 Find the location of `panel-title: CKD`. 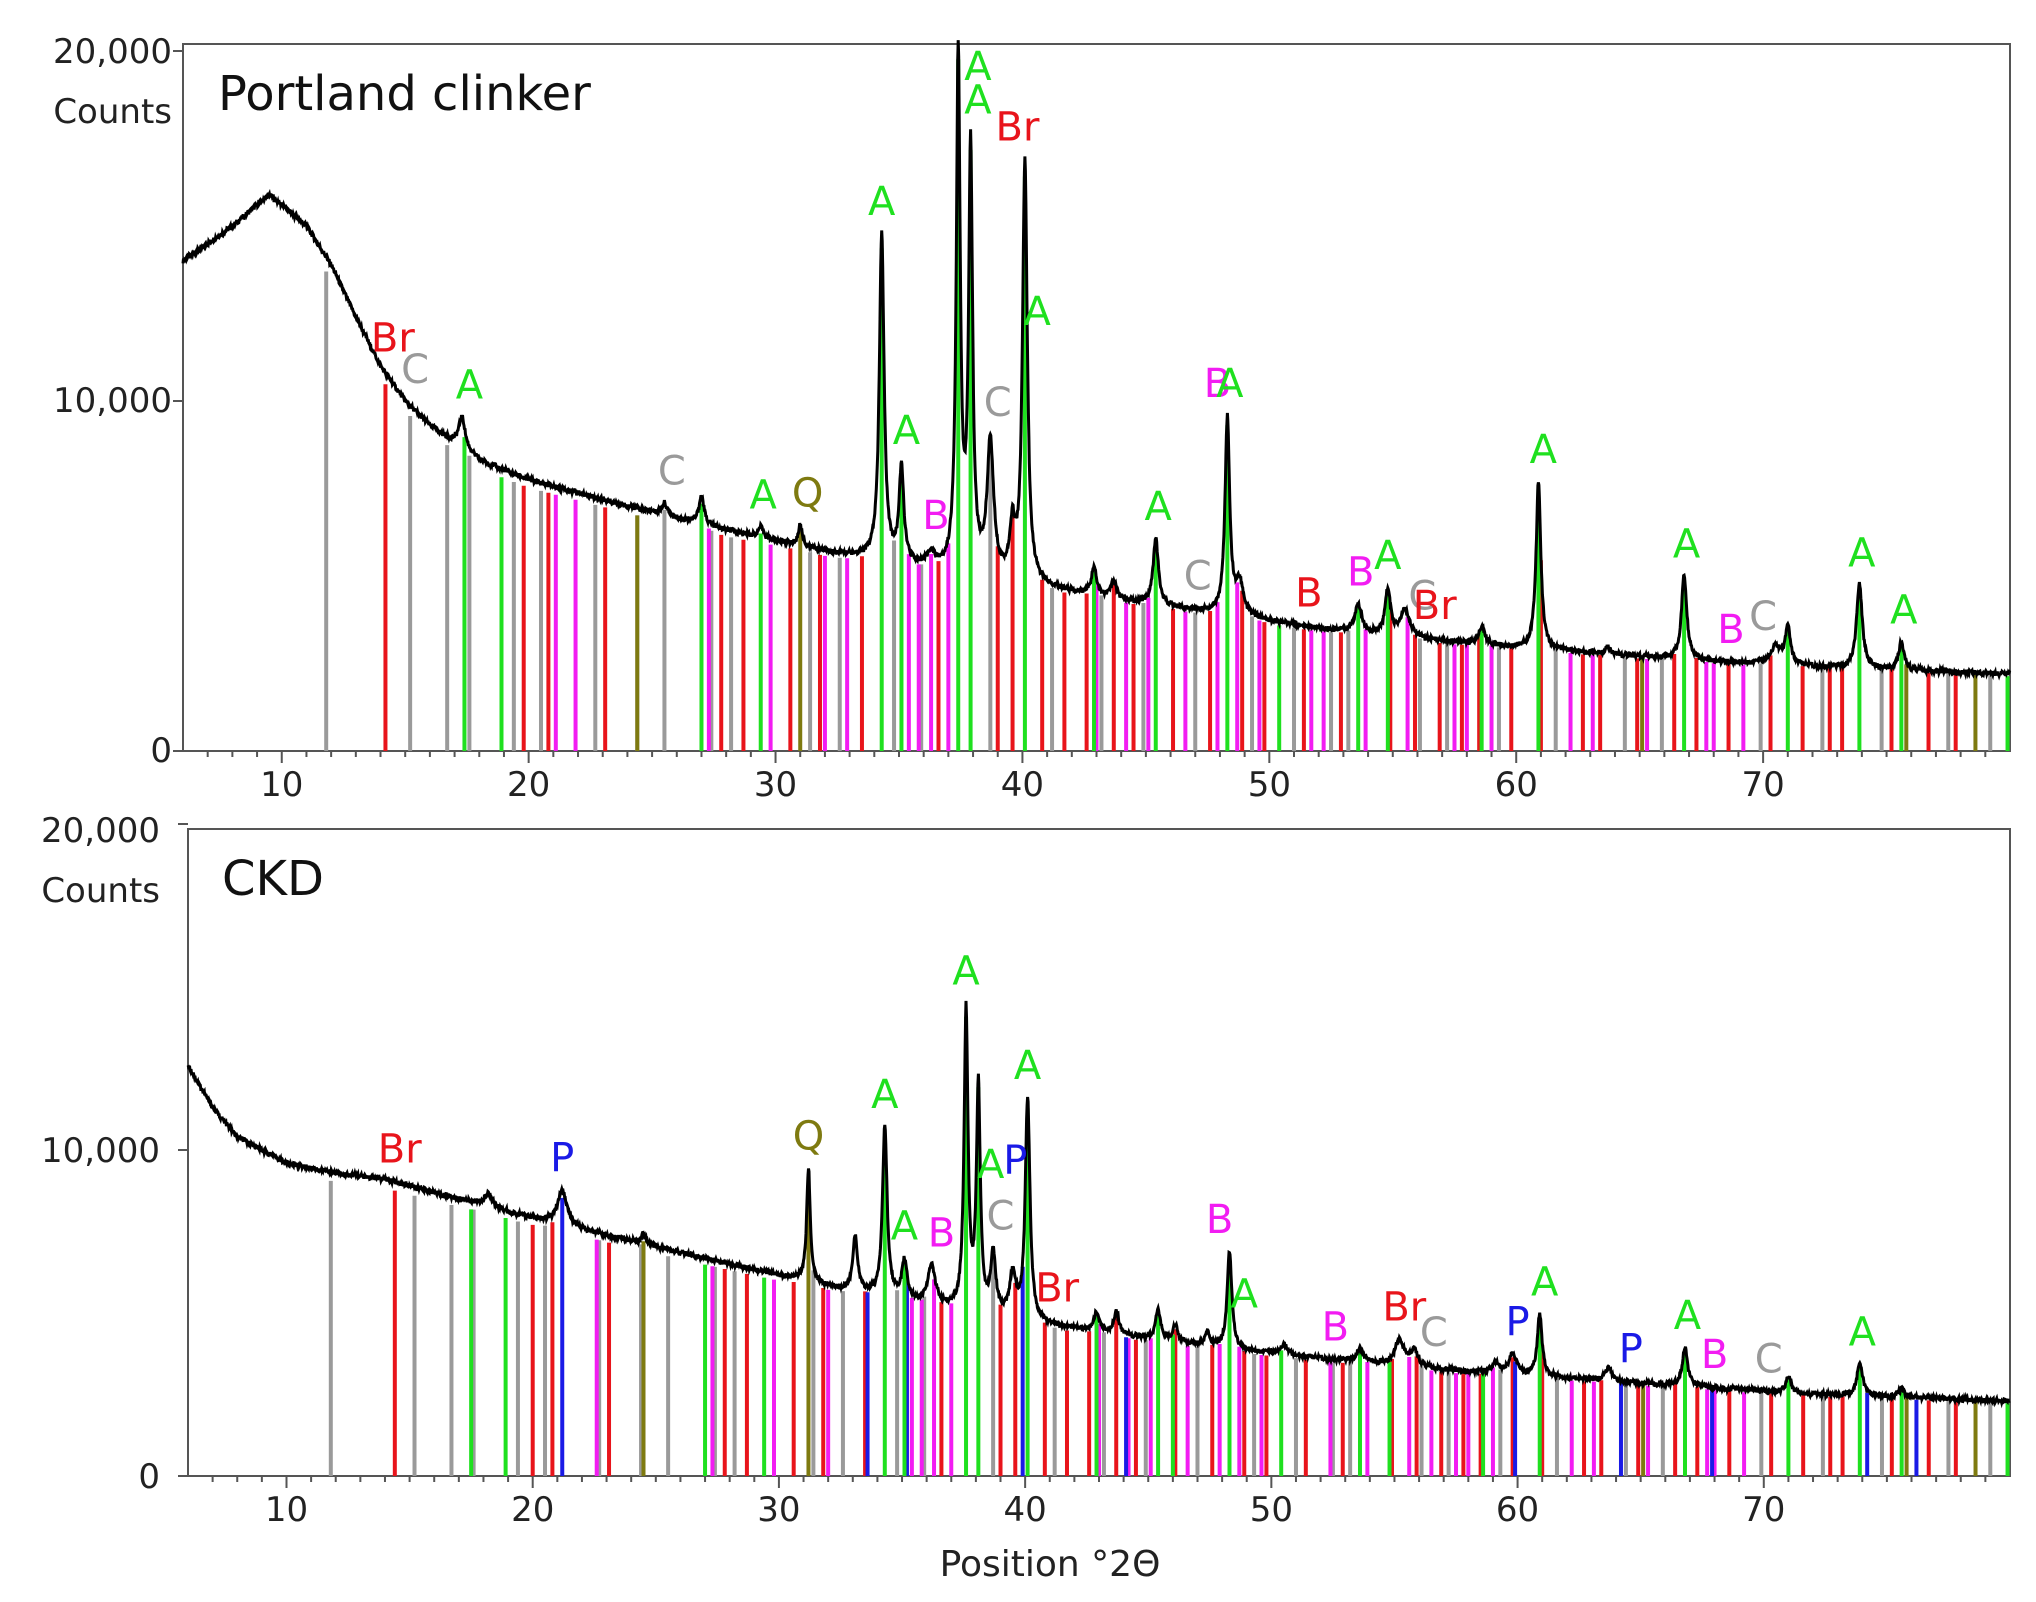

panel-title: CKD is located at coordinates (273, 879).